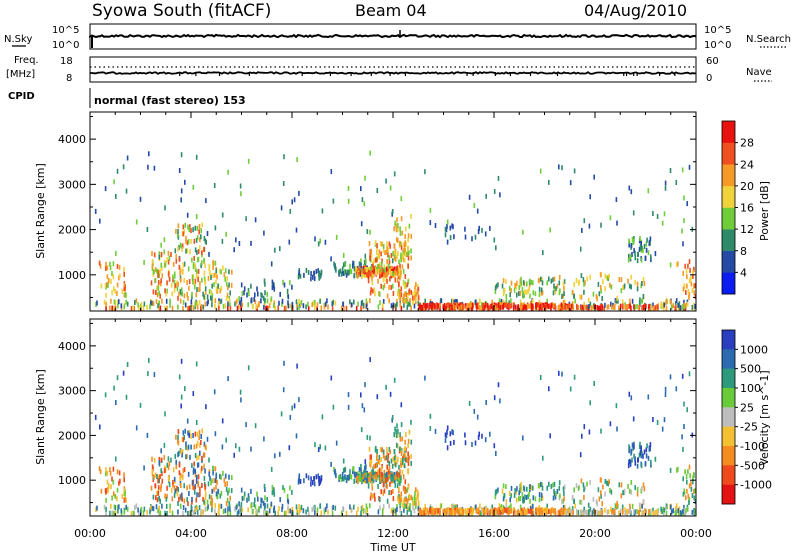  What do you see at coordinates (66, 61) in the screenshot?
I see `freq-tick-top: 18` at bounding box center [66, 61].